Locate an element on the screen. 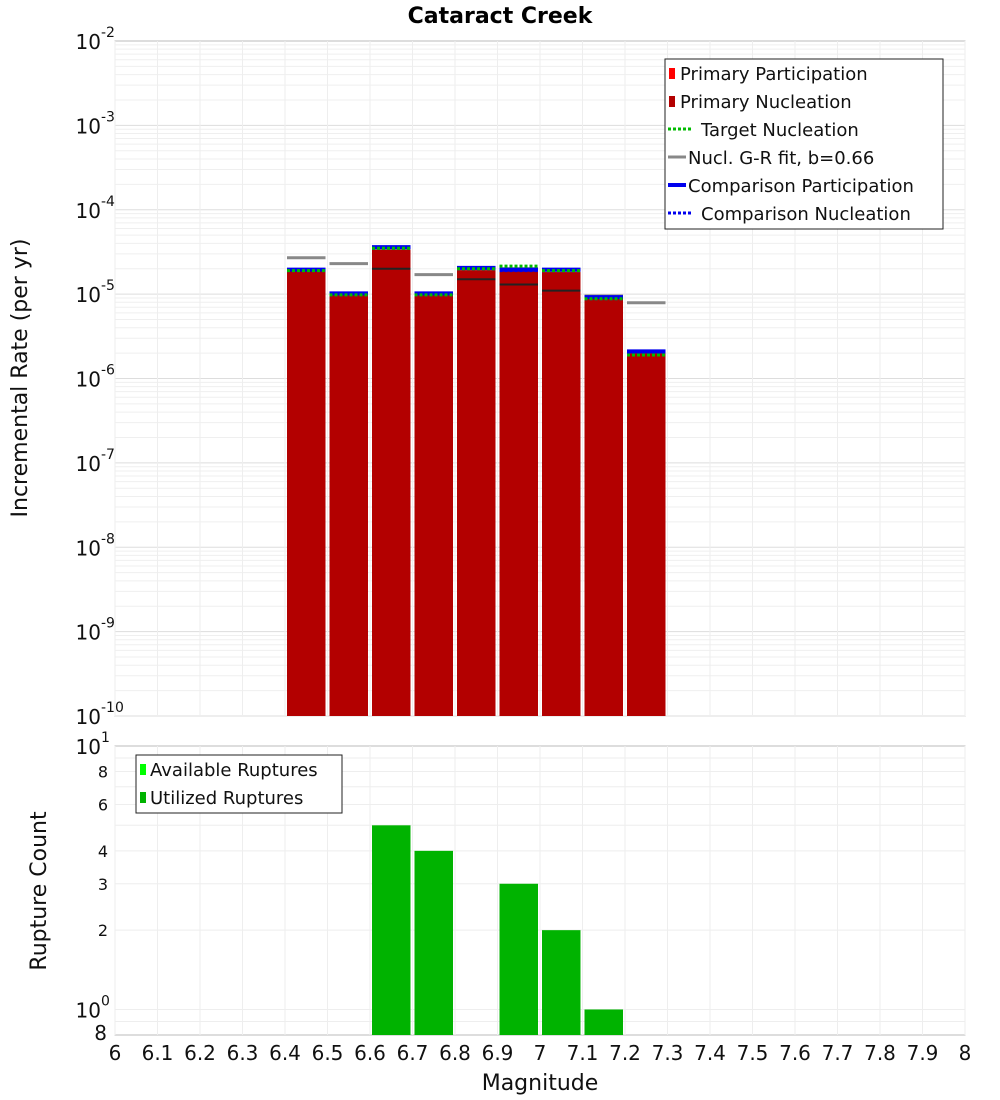 The image size is (1000, 1100). x-tick-label: 6.8 is located at coordinates (455, 1053).